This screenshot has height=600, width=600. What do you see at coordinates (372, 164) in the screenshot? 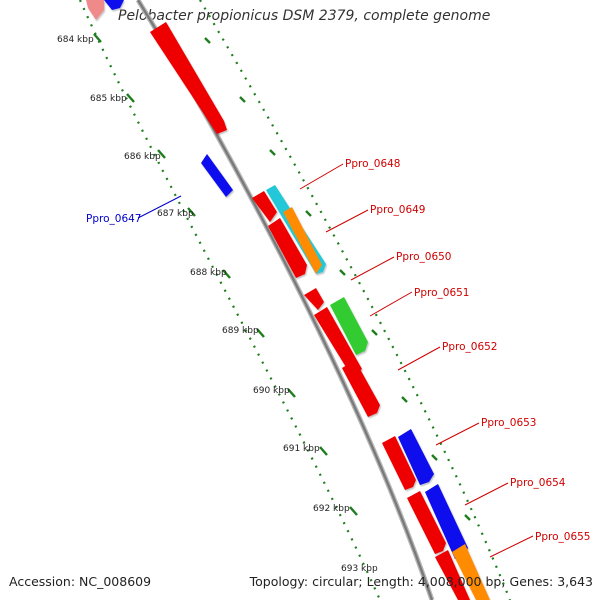
I see `label-ppro-0648: Ppro_0648` at bounding box center [372, 164].